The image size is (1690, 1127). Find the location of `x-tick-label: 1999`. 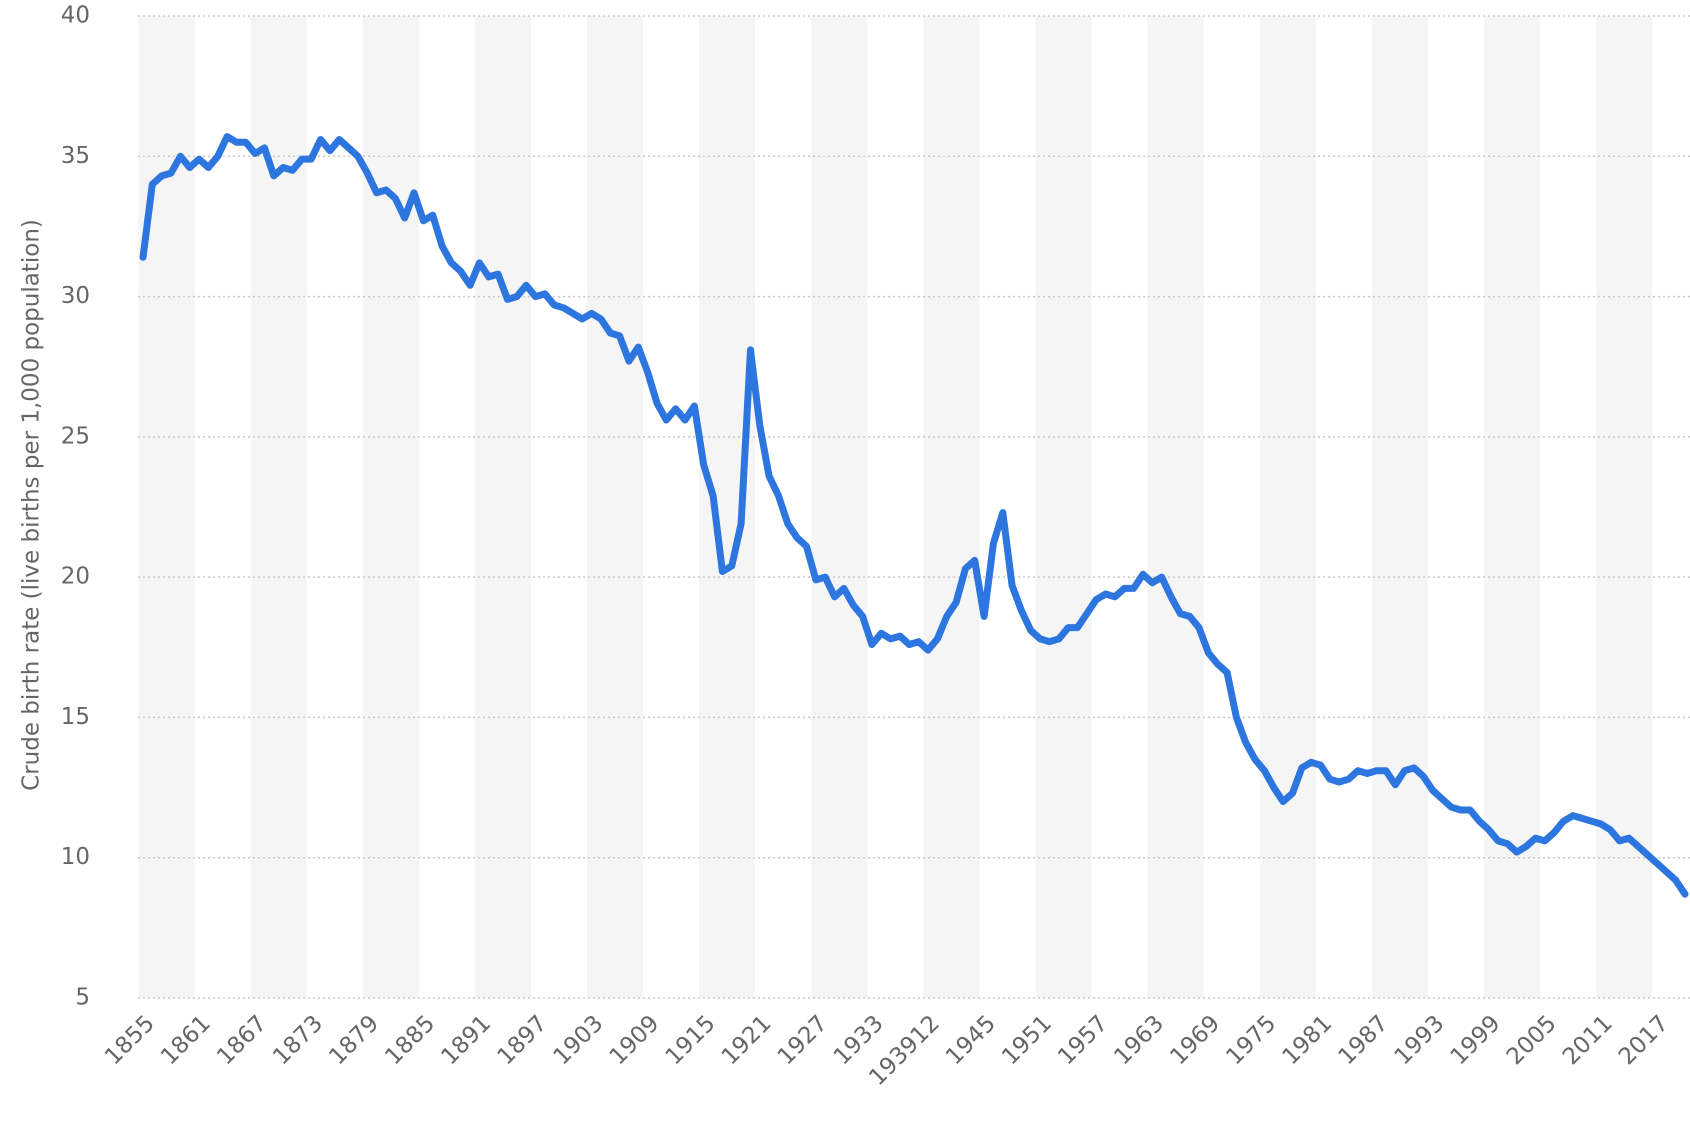

x-tick-label: 1999 is located at coordinates (1476, 1040).